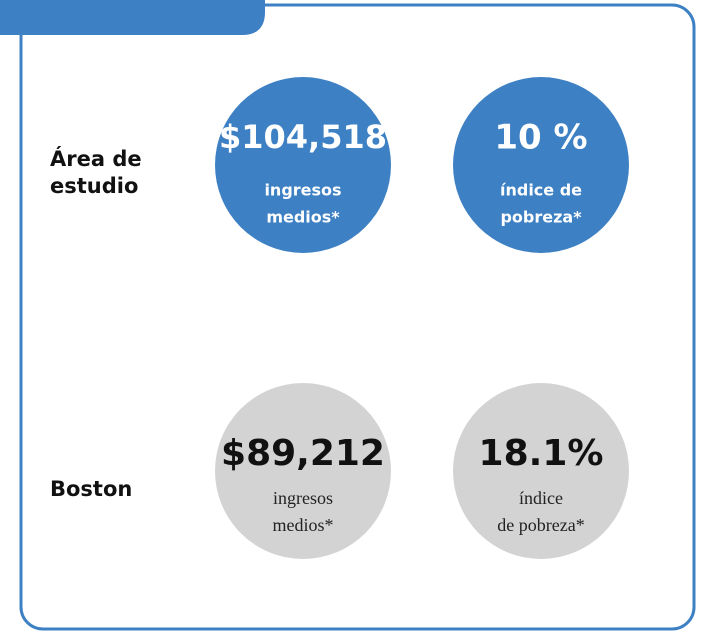 The image size is (703, 635). Describe the element at coordinates (541, 498) in the screenshot. I see `stat-caption: índice` at that location.